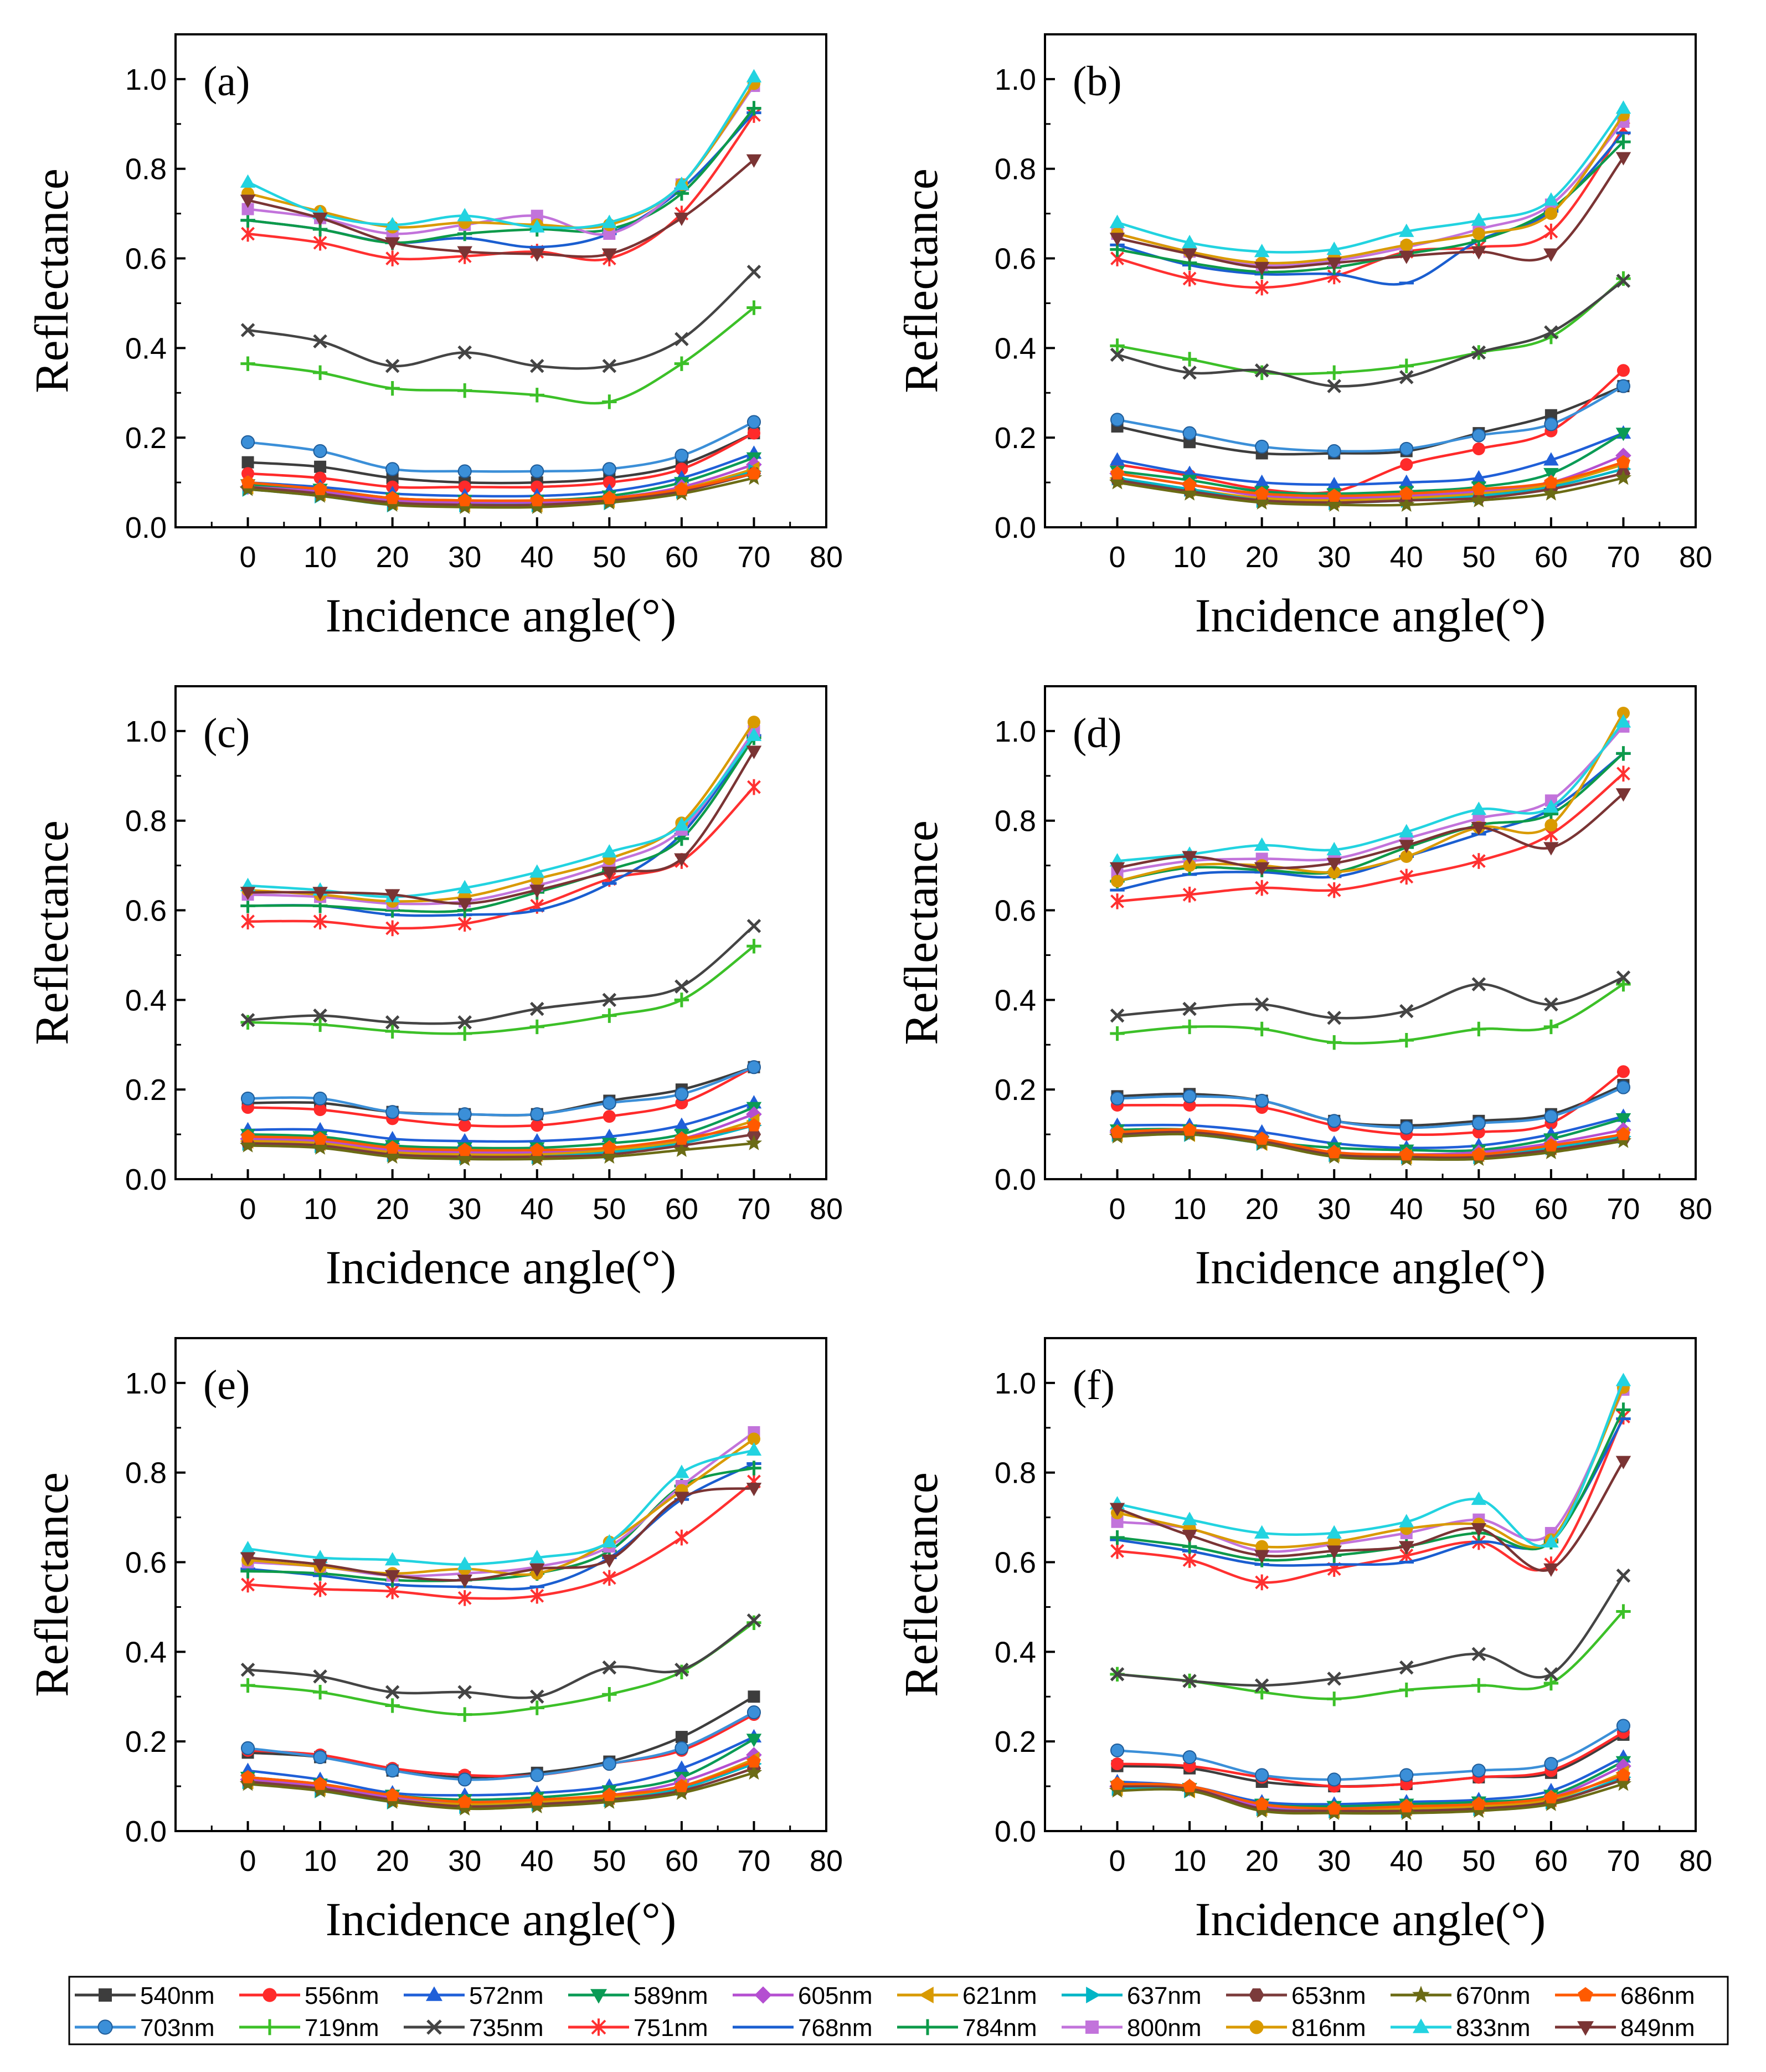 Image resolution: width=1766 pixels, height=2072 pixels. I want to click on series-line-686nm, so click(1370, 1791).